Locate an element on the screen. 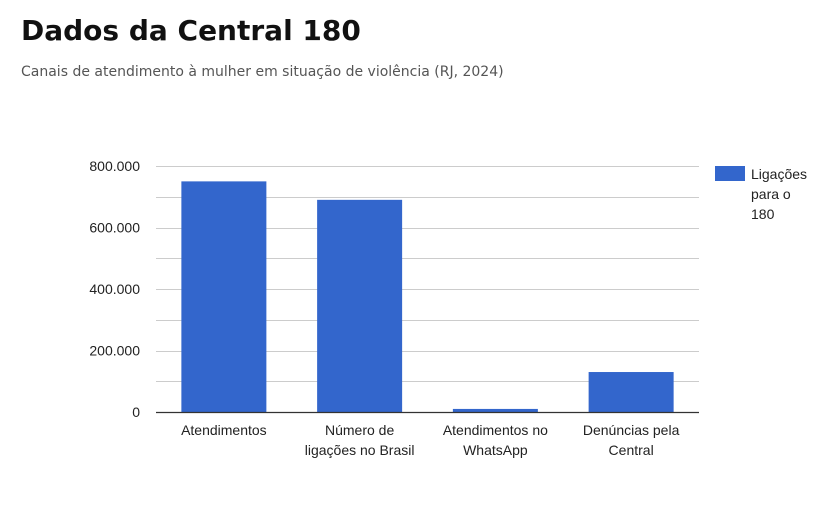  x-tick-label-line: Central is located at coordinates (631, 450).